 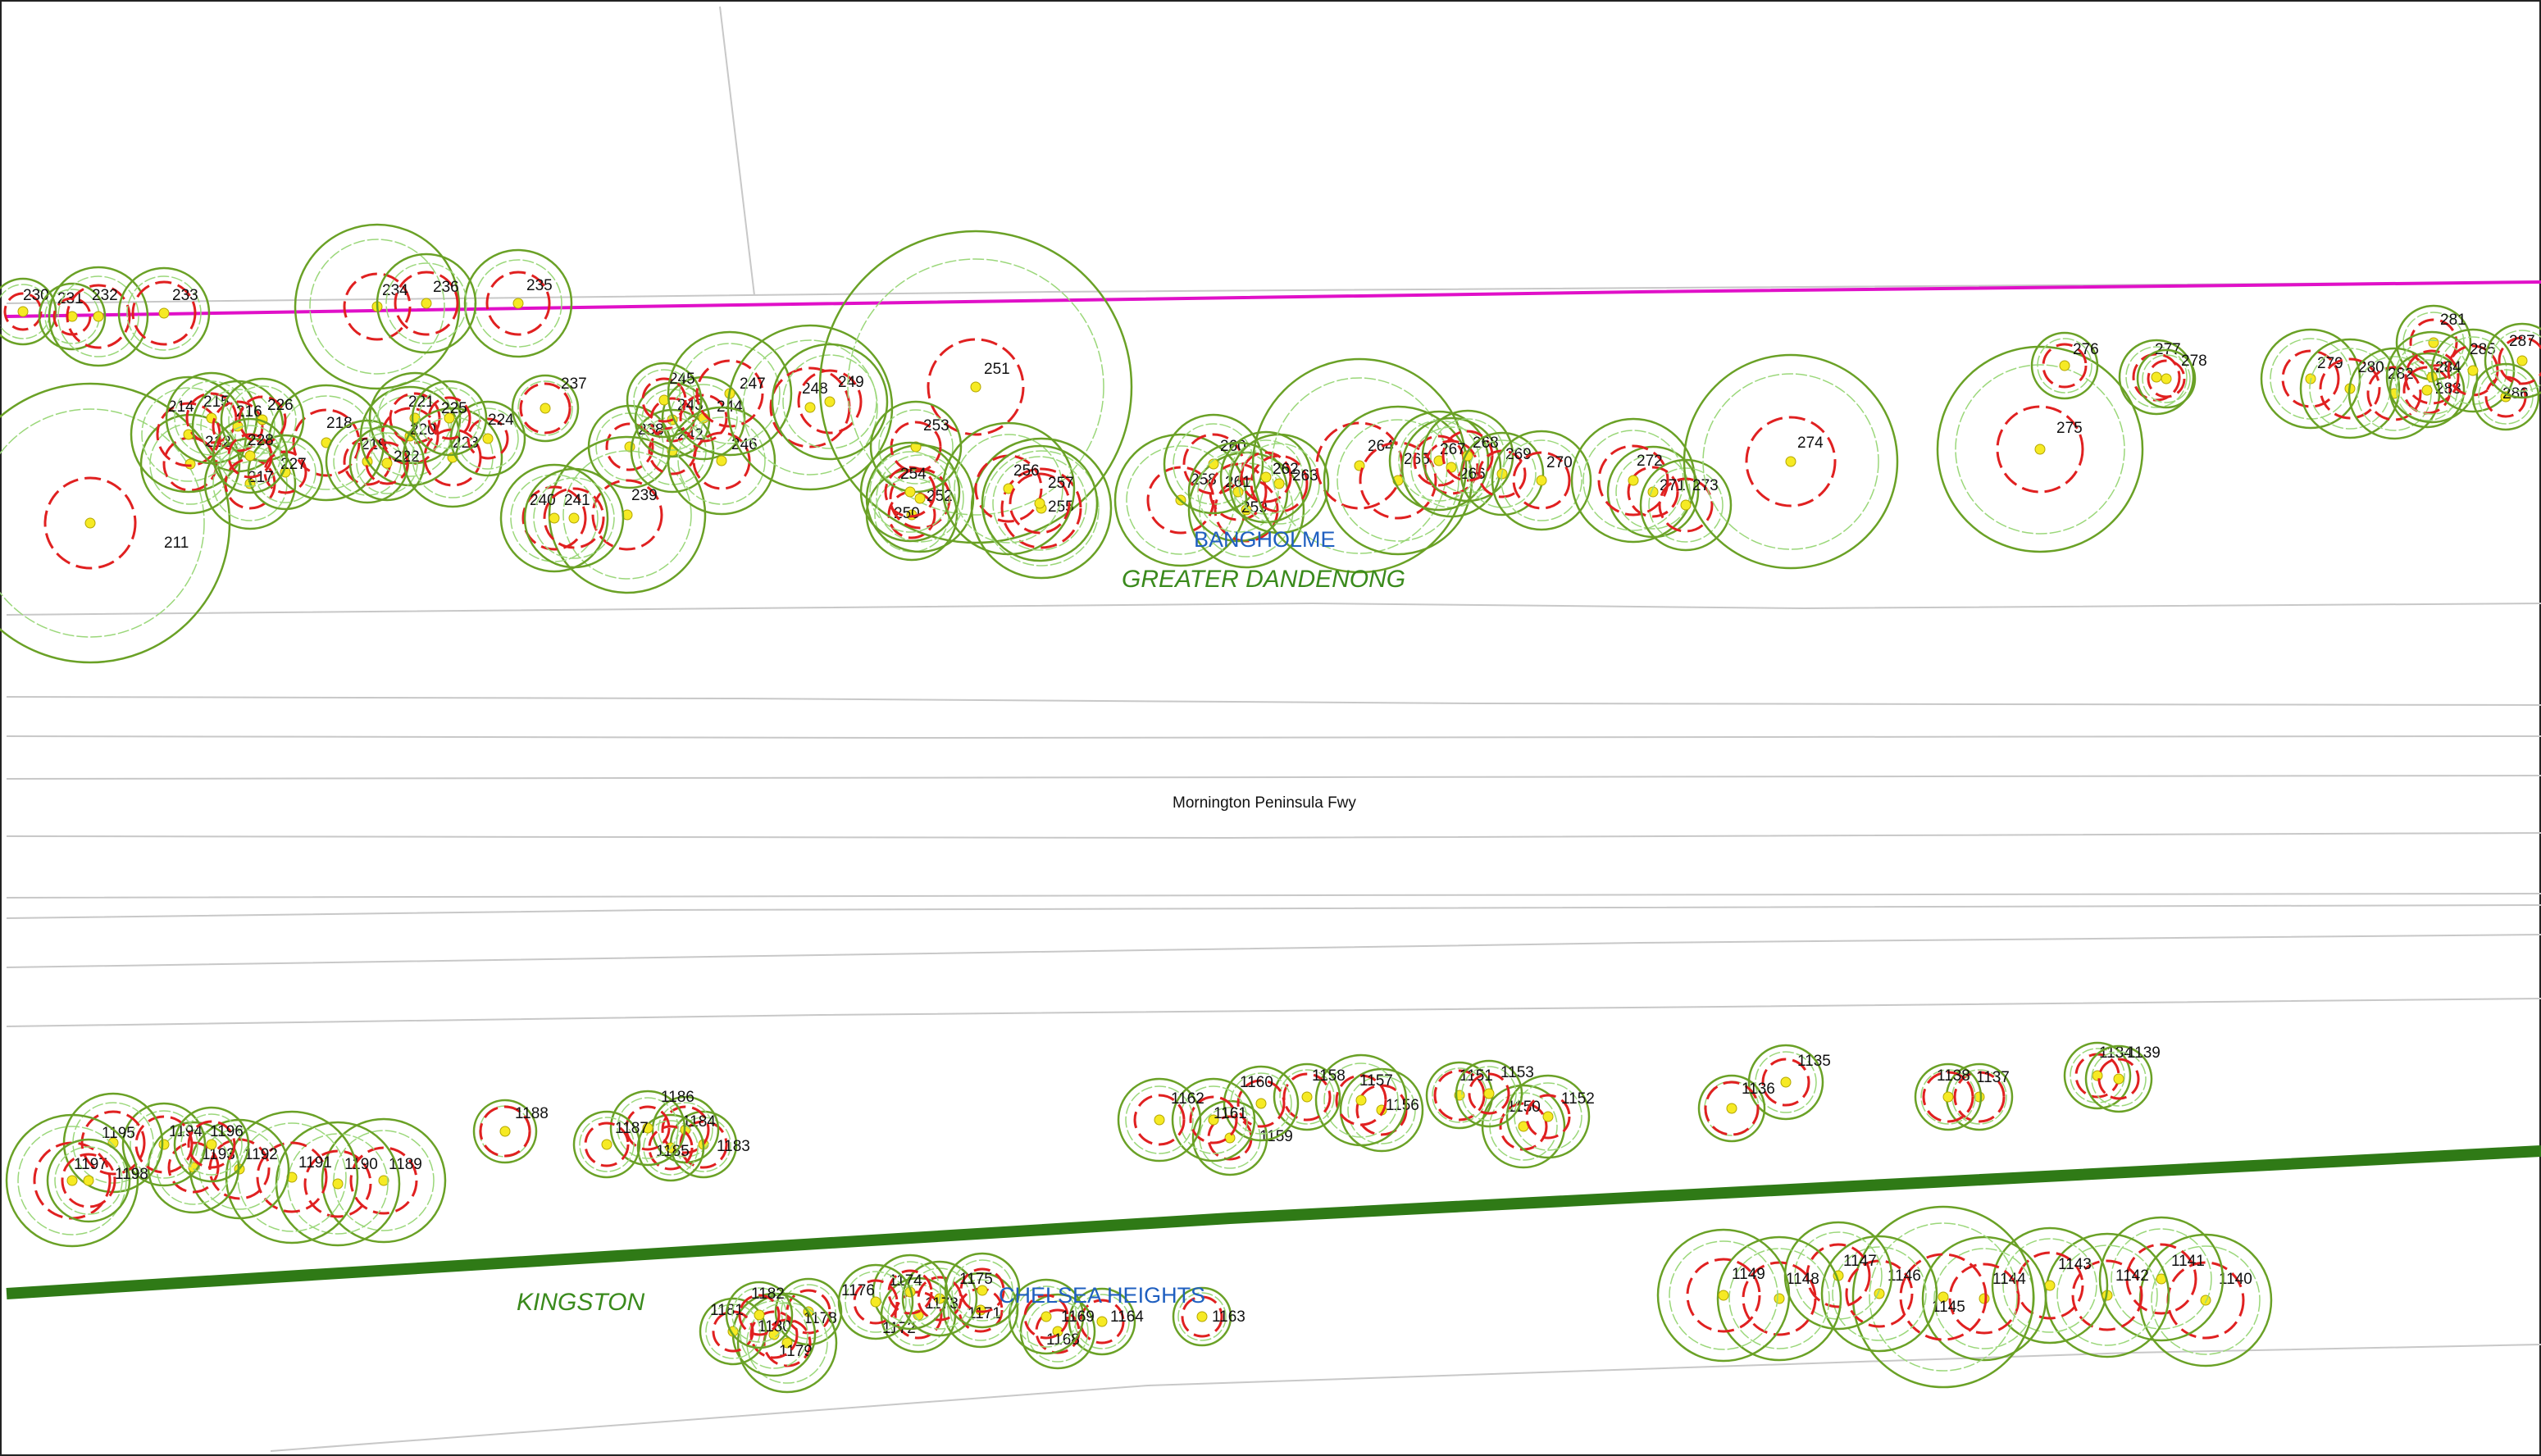 I want to click on tree-number-label: 267, so click(x=1453, y=450).